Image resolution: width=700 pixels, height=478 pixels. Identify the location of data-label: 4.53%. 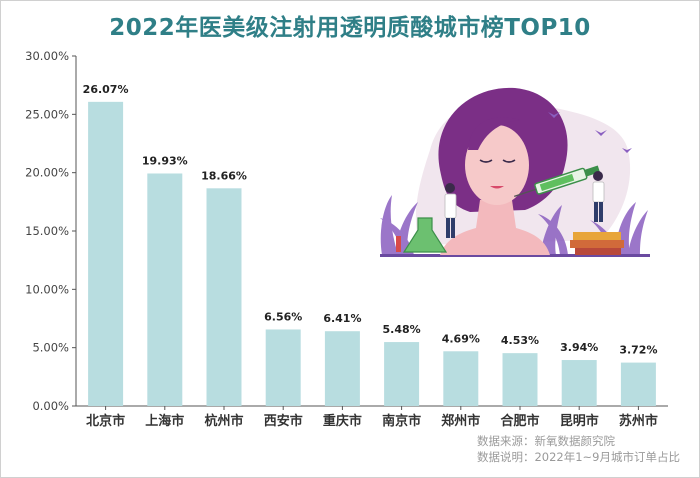
(520, 340).